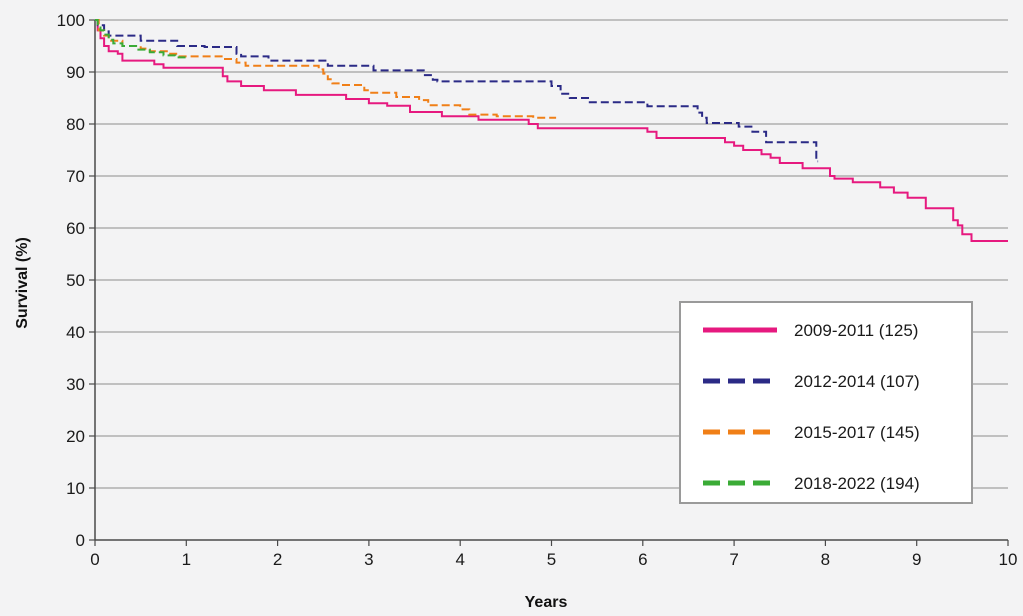 The height and width of the screenshot is (616, 1023). What do you see at coordinates (459, 559) in the screenshot?
I see `x-tick-label-4: 4` at bounding box center [459, 559].